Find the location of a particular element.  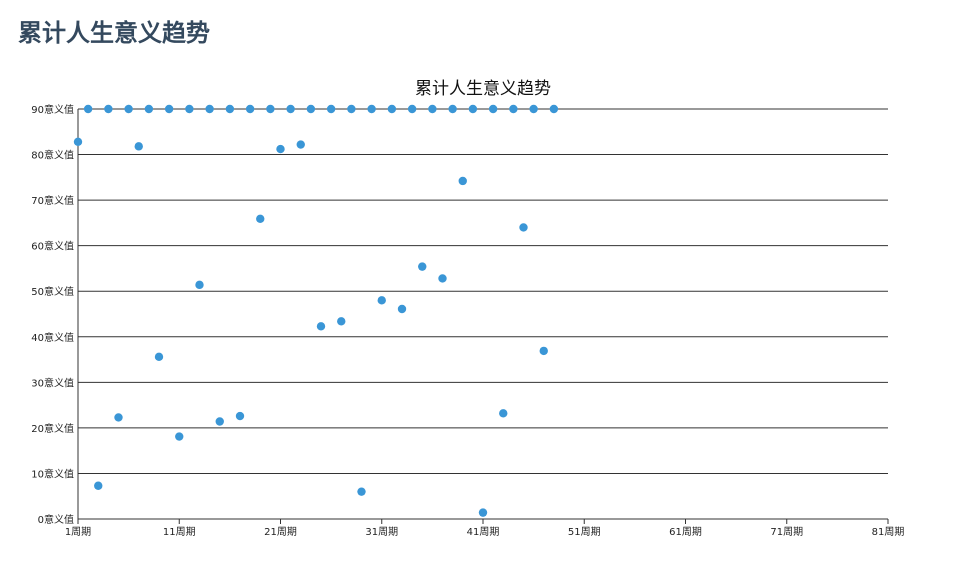

y-tick-label: 20意义值 is located at coordinates (52, 428).